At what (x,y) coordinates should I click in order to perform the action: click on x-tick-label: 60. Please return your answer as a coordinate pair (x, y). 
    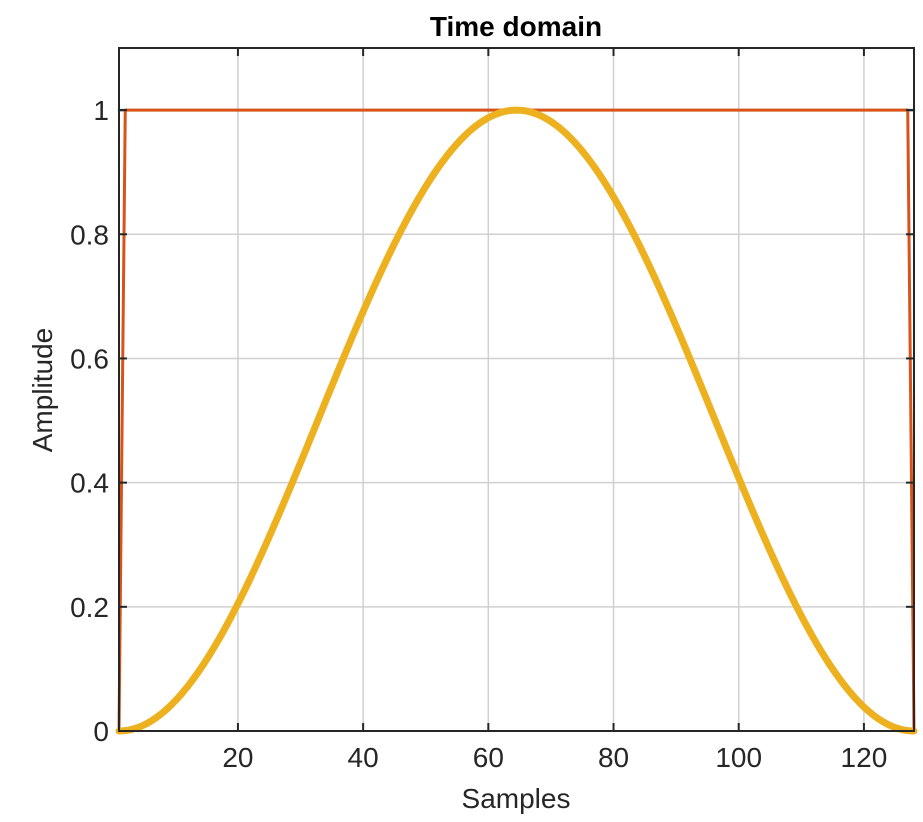
    Looking at the image, I should click on (488, 757).